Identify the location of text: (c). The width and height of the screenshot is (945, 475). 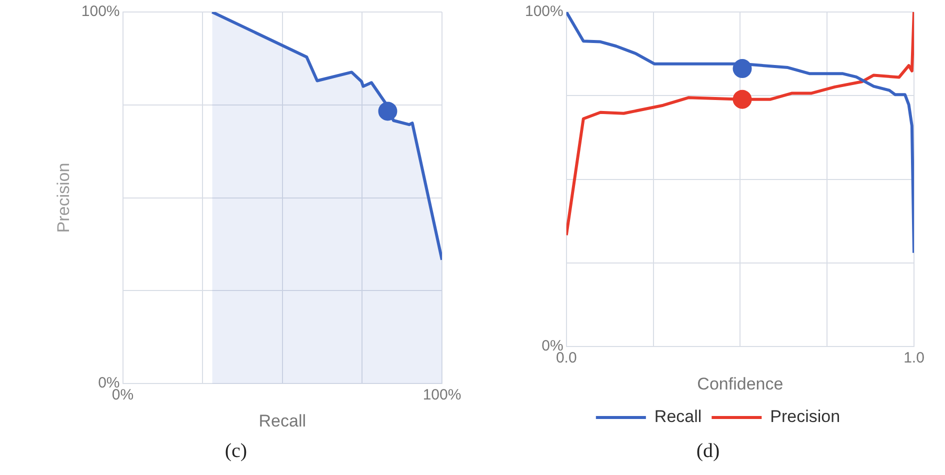
(236, 452).